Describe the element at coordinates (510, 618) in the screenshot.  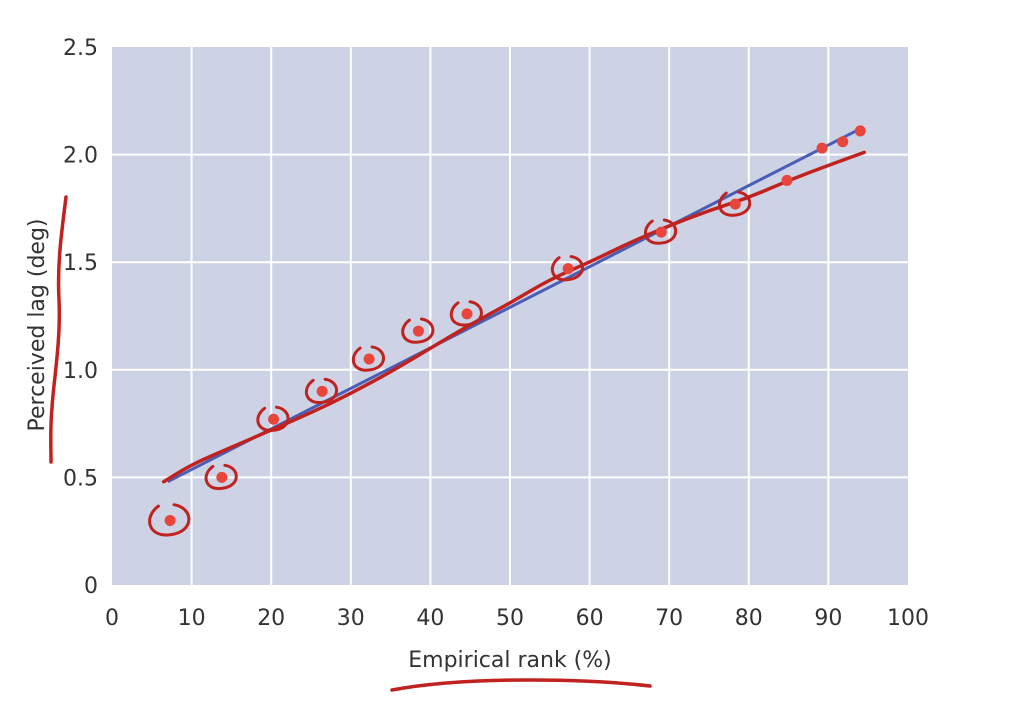
I see `x-tick-label: 50` at that location.